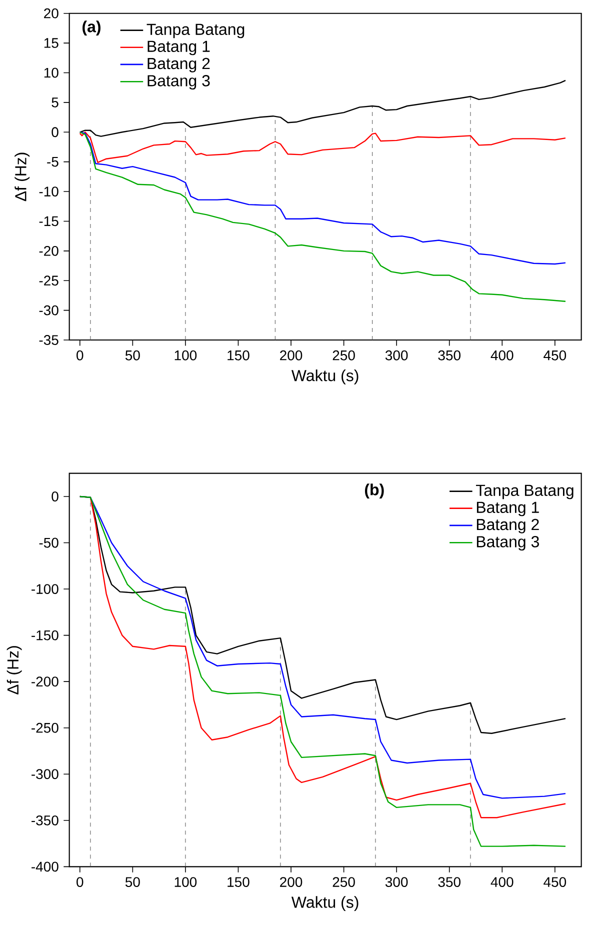 The image size is (614, 932). Describe the element at coordinates (48, 310) in the screenshot. I see `y-tick-label: -30` at that location.